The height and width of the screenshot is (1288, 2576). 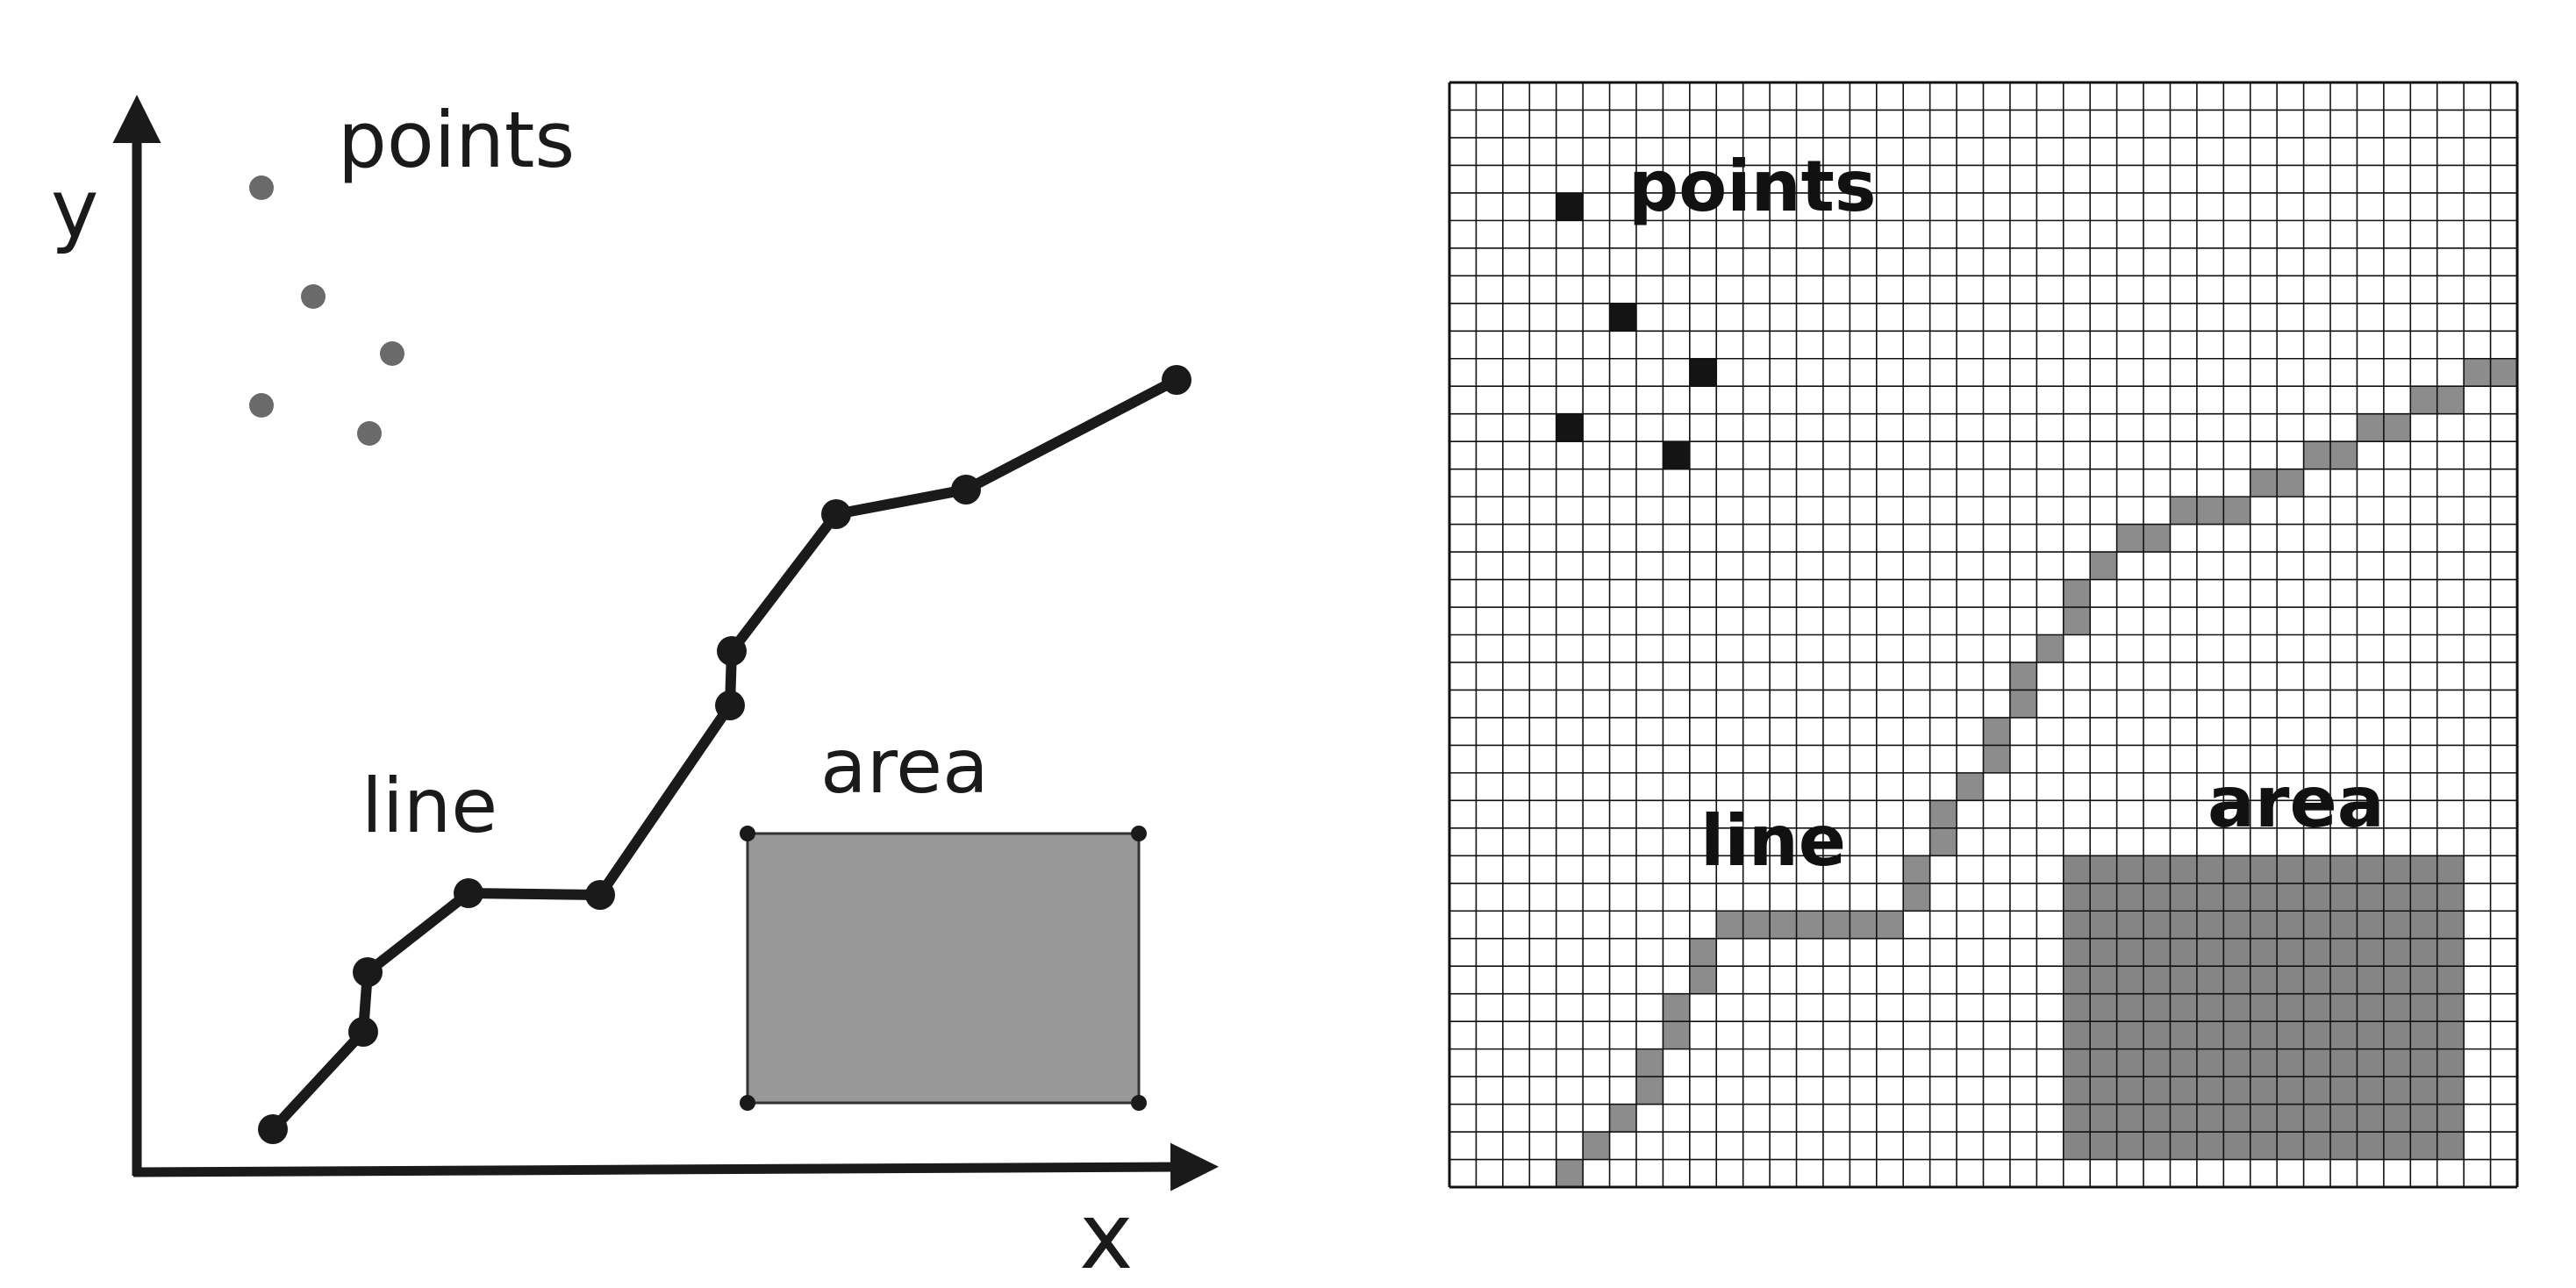 I want to click on vector-line-label: line, so click(x=429, y=806).